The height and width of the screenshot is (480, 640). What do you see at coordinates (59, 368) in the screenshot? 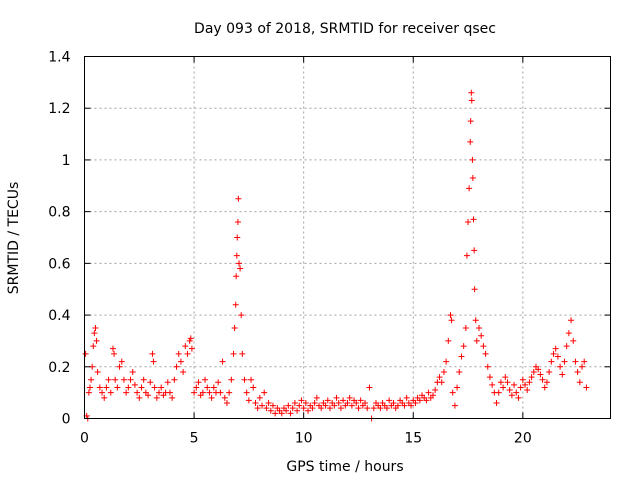
I see `y-tick-label: 0.2` at bounding box center [59, 368].